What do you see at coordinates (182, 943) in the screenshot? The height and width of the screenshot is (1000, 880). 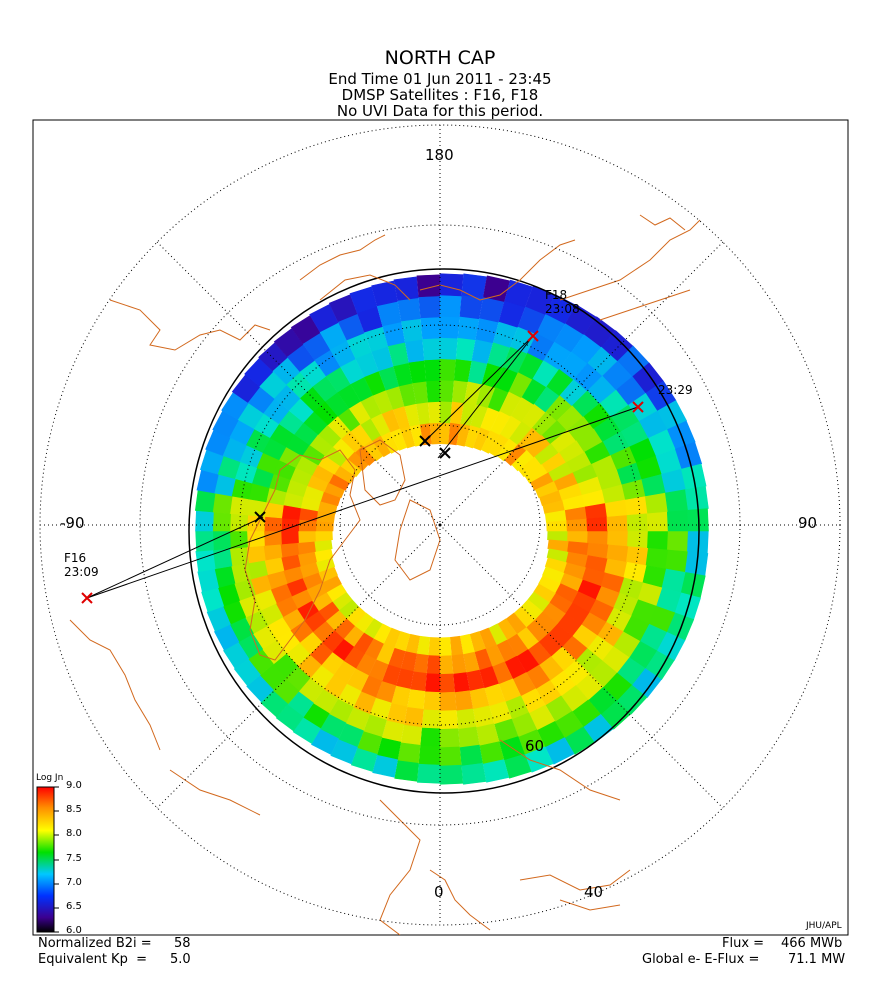 I see `b2i-value: 58` at bounding box center [182, 943].